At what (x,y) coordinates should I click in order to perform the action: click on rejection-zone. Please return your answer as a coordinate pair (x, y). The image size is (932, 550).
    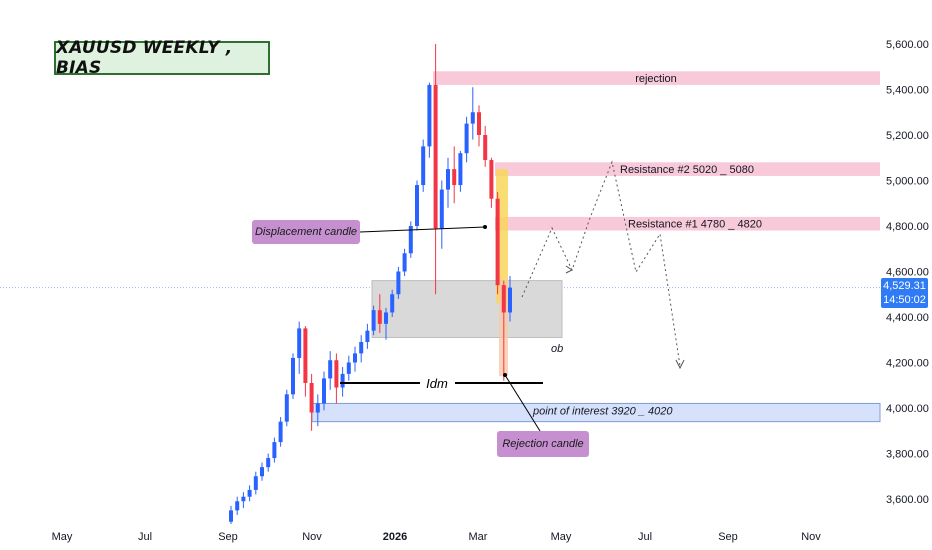
    Looking at the image, I should click on (656, 78).